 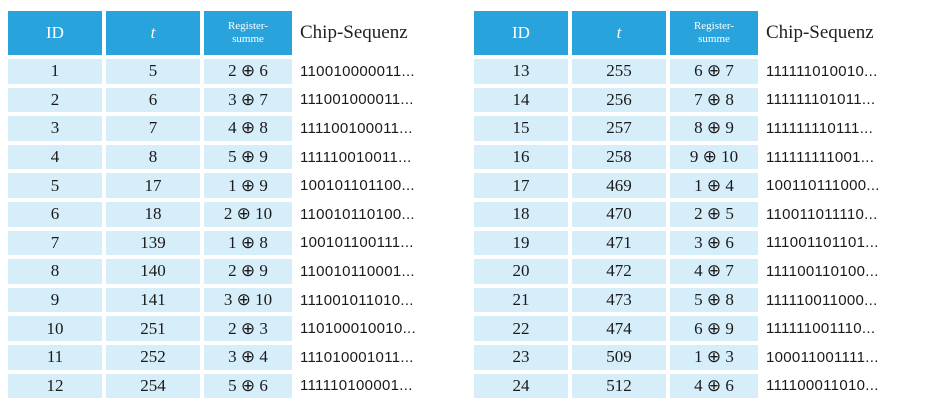 What do you see at coordinates (55, 214) in the screenshot?
I see `cell-id: 6` at bounding box center [55, 214].